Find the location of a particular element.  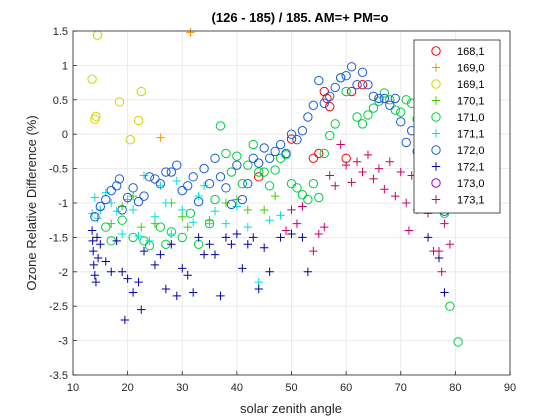

y-tick-label: 0.5 is located at coordinates (60, 101).